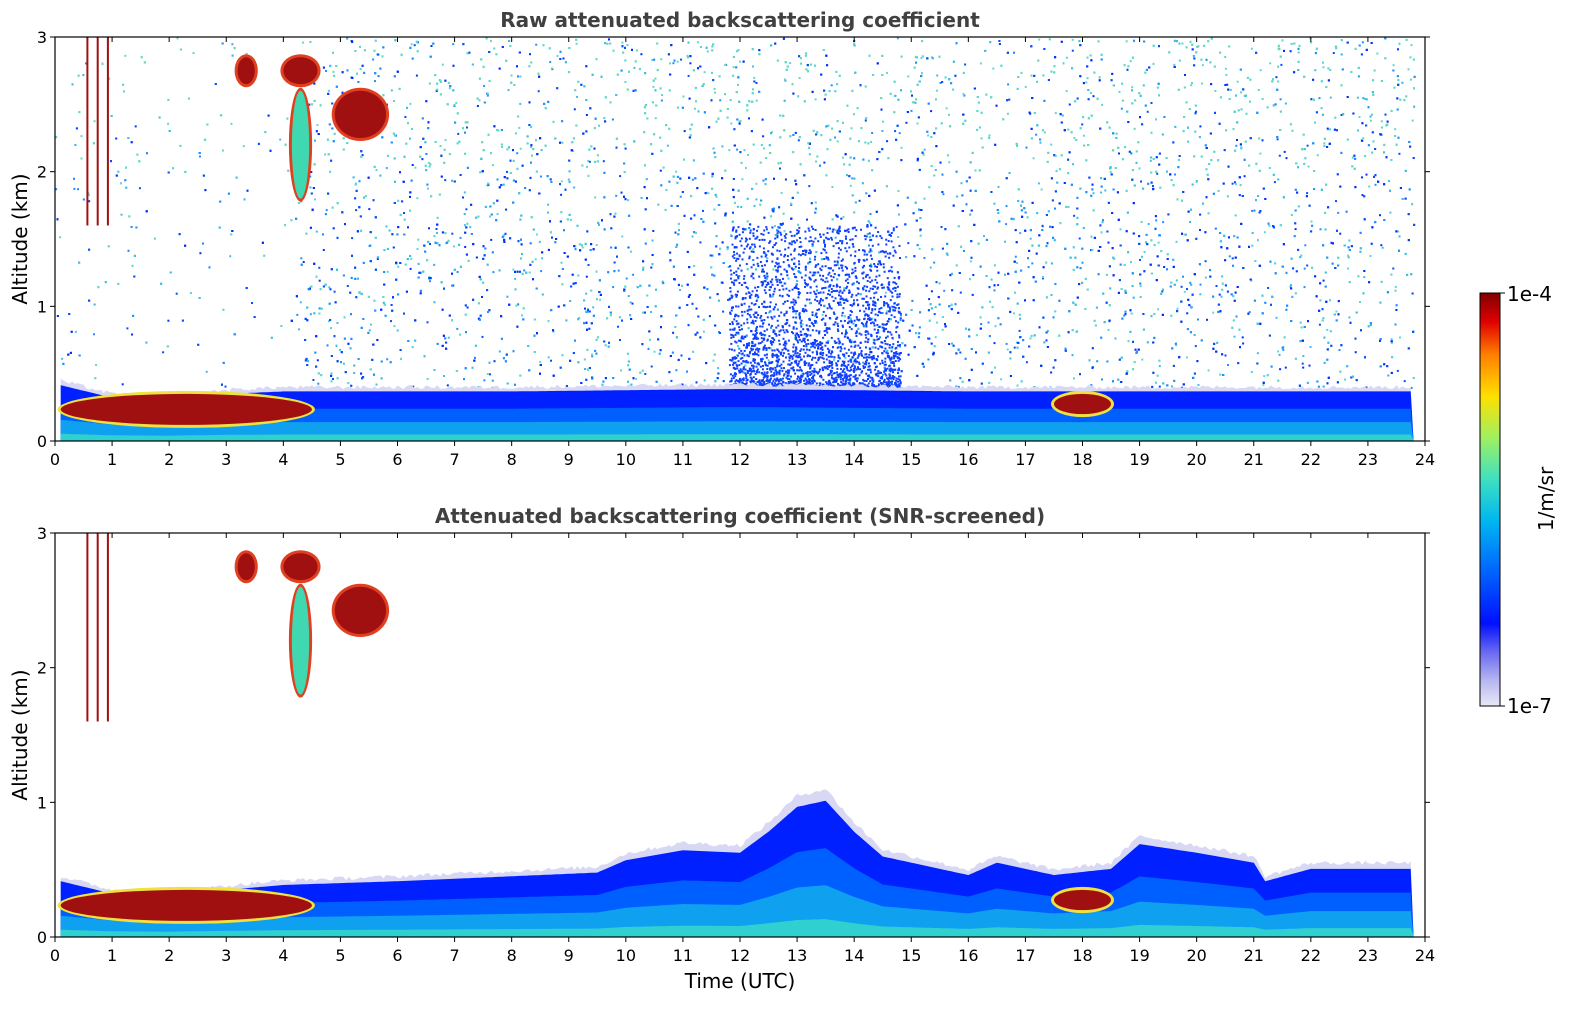  I want to click on screened-xlabel: Time (UTC), so click(740, 981).